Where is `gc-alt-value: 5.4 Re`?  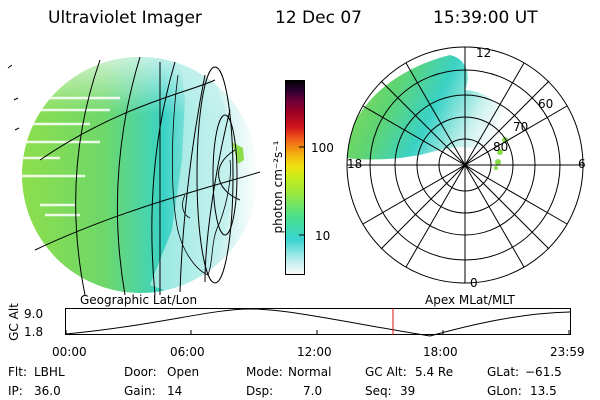 gc-alt-value: 5.4 Re is located at coordinates (434, 372).